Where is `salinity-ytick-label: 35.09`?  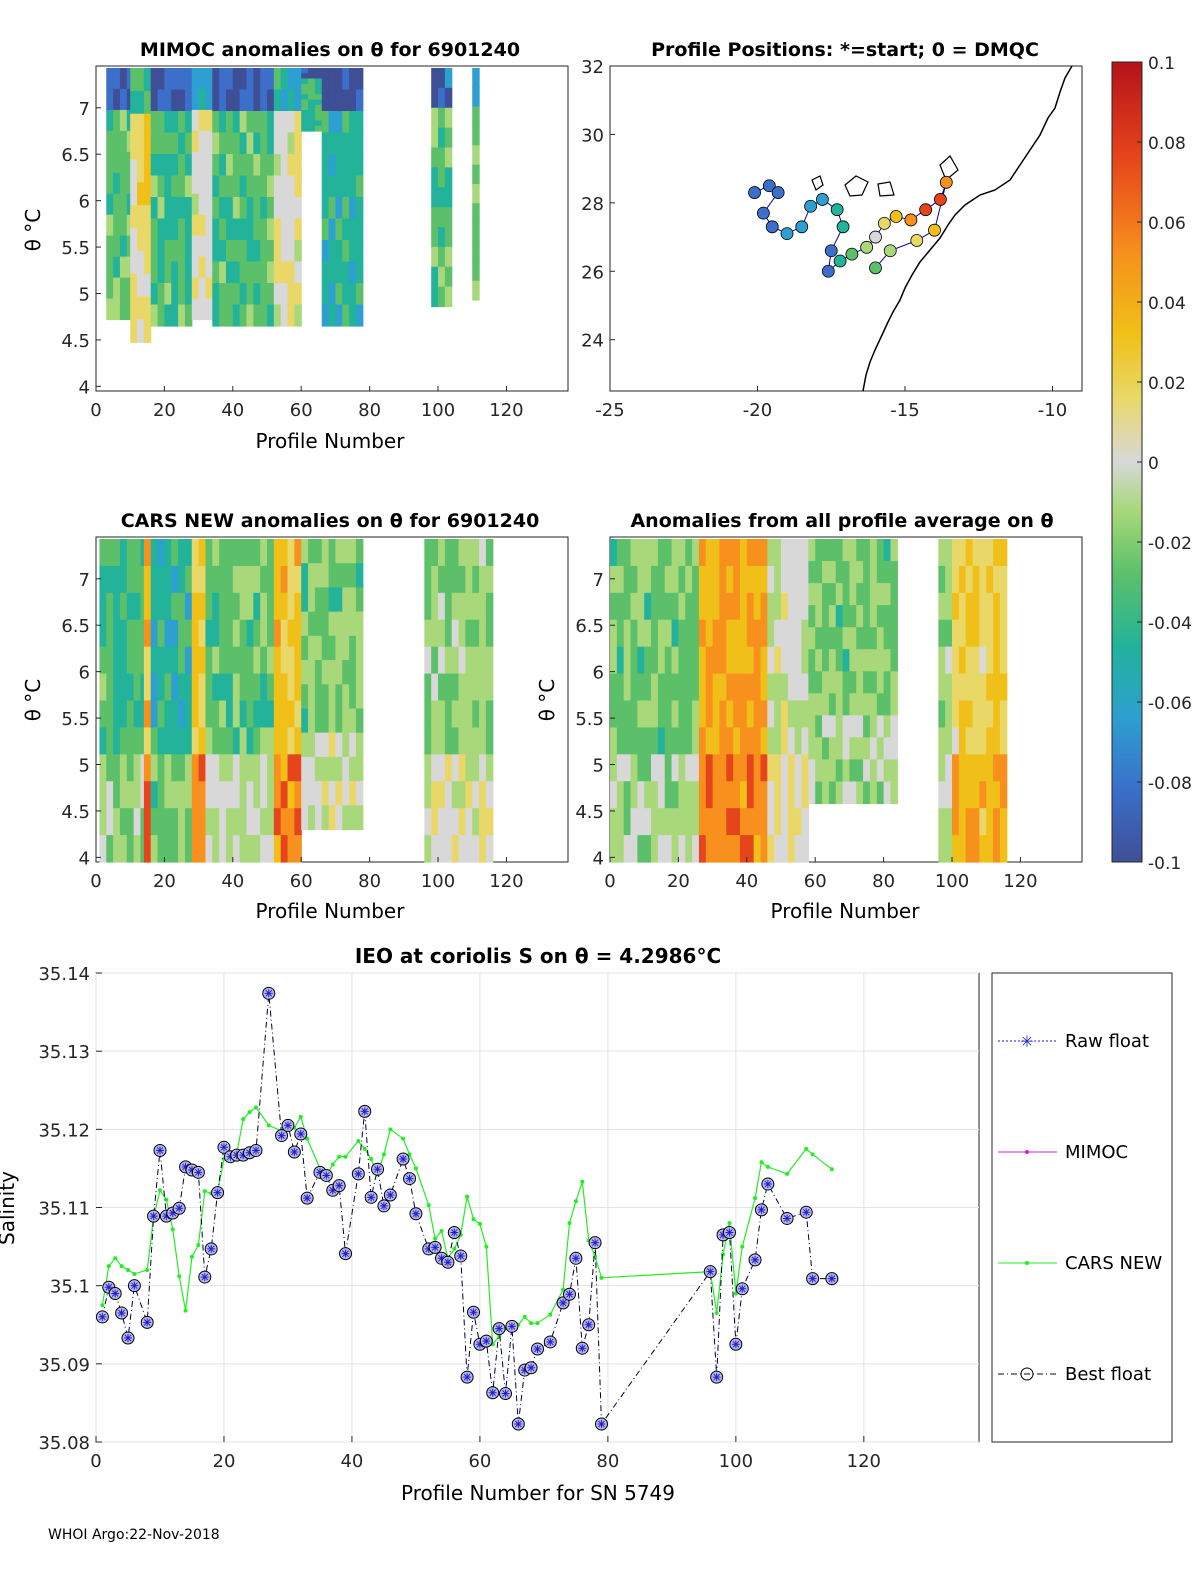
salinity-ytick-label: 35.09 is located at coordinates (64, 1365).